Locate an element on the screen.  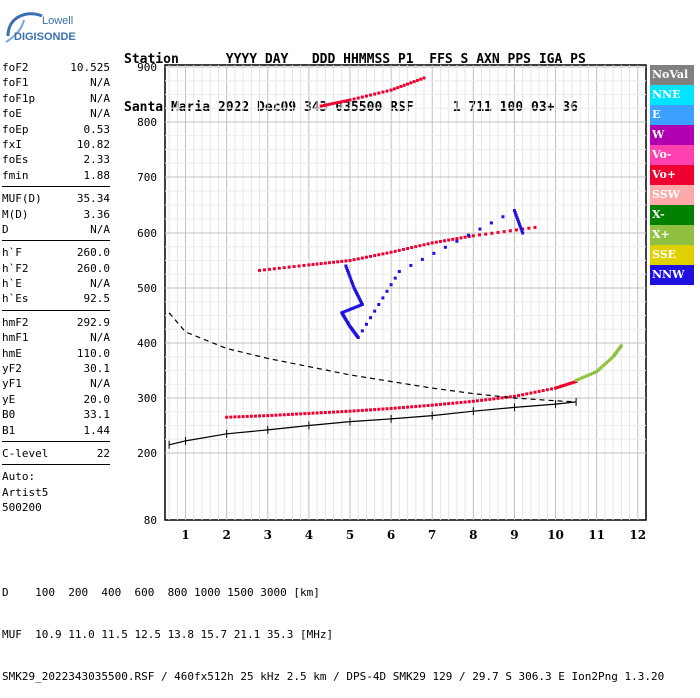
param-value: N/A is located at coordinates (100, 338).